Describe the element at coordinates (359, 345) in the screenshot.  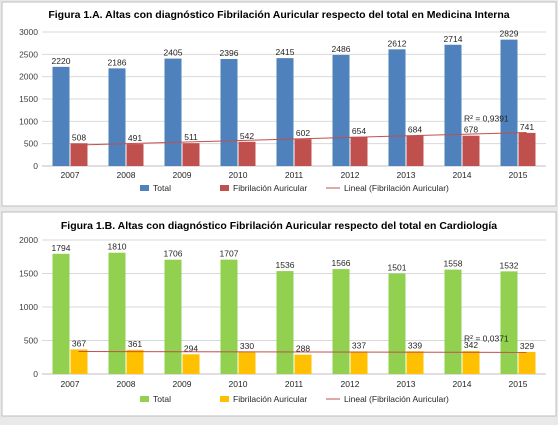
I see `data-label-fibrilacion: 337` at that location.